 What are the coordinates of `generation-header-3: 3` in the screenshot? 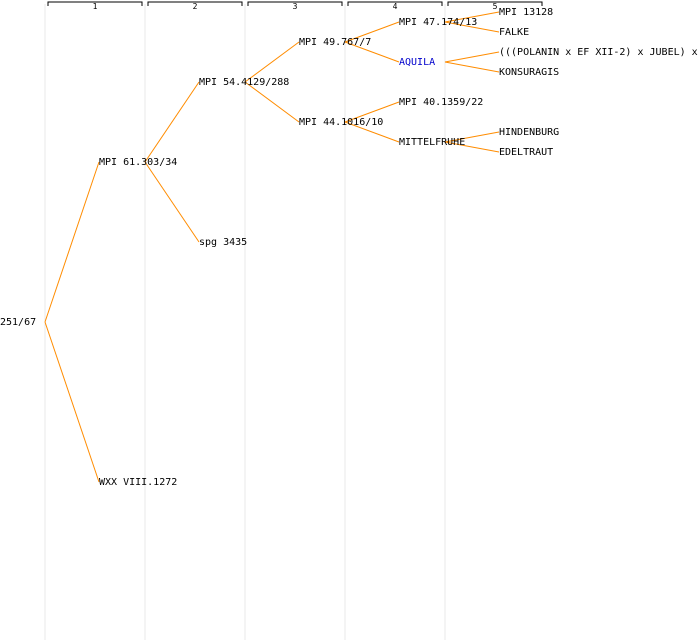 It's located at (295, 6).